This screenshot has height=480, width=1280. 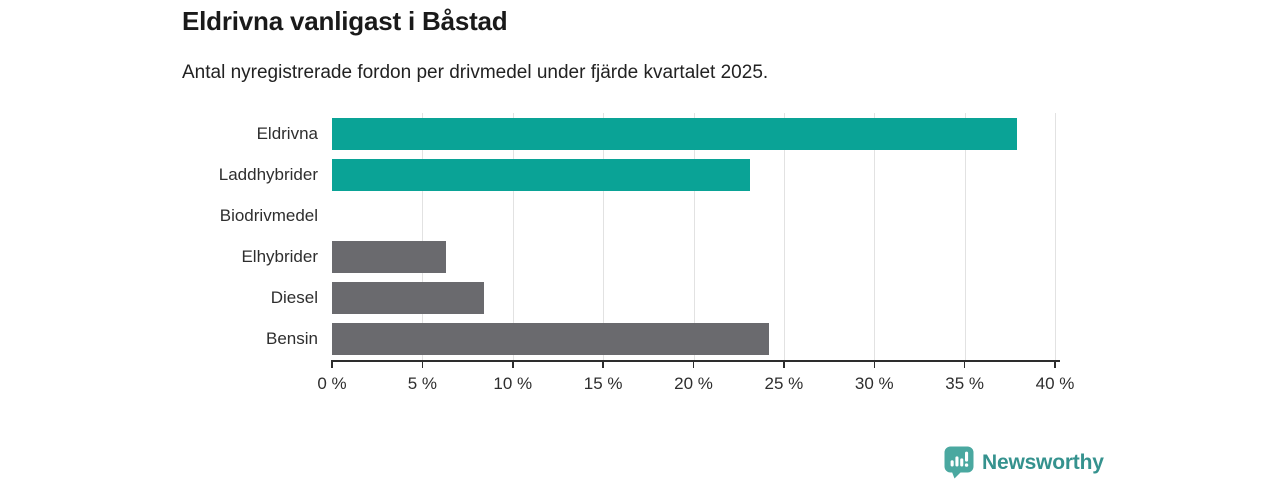 What do you see at coordinates (287, 133) in the screenshot?
I see `category-label-eldrivna: Eldrivna` at bounding box center [287, 133].